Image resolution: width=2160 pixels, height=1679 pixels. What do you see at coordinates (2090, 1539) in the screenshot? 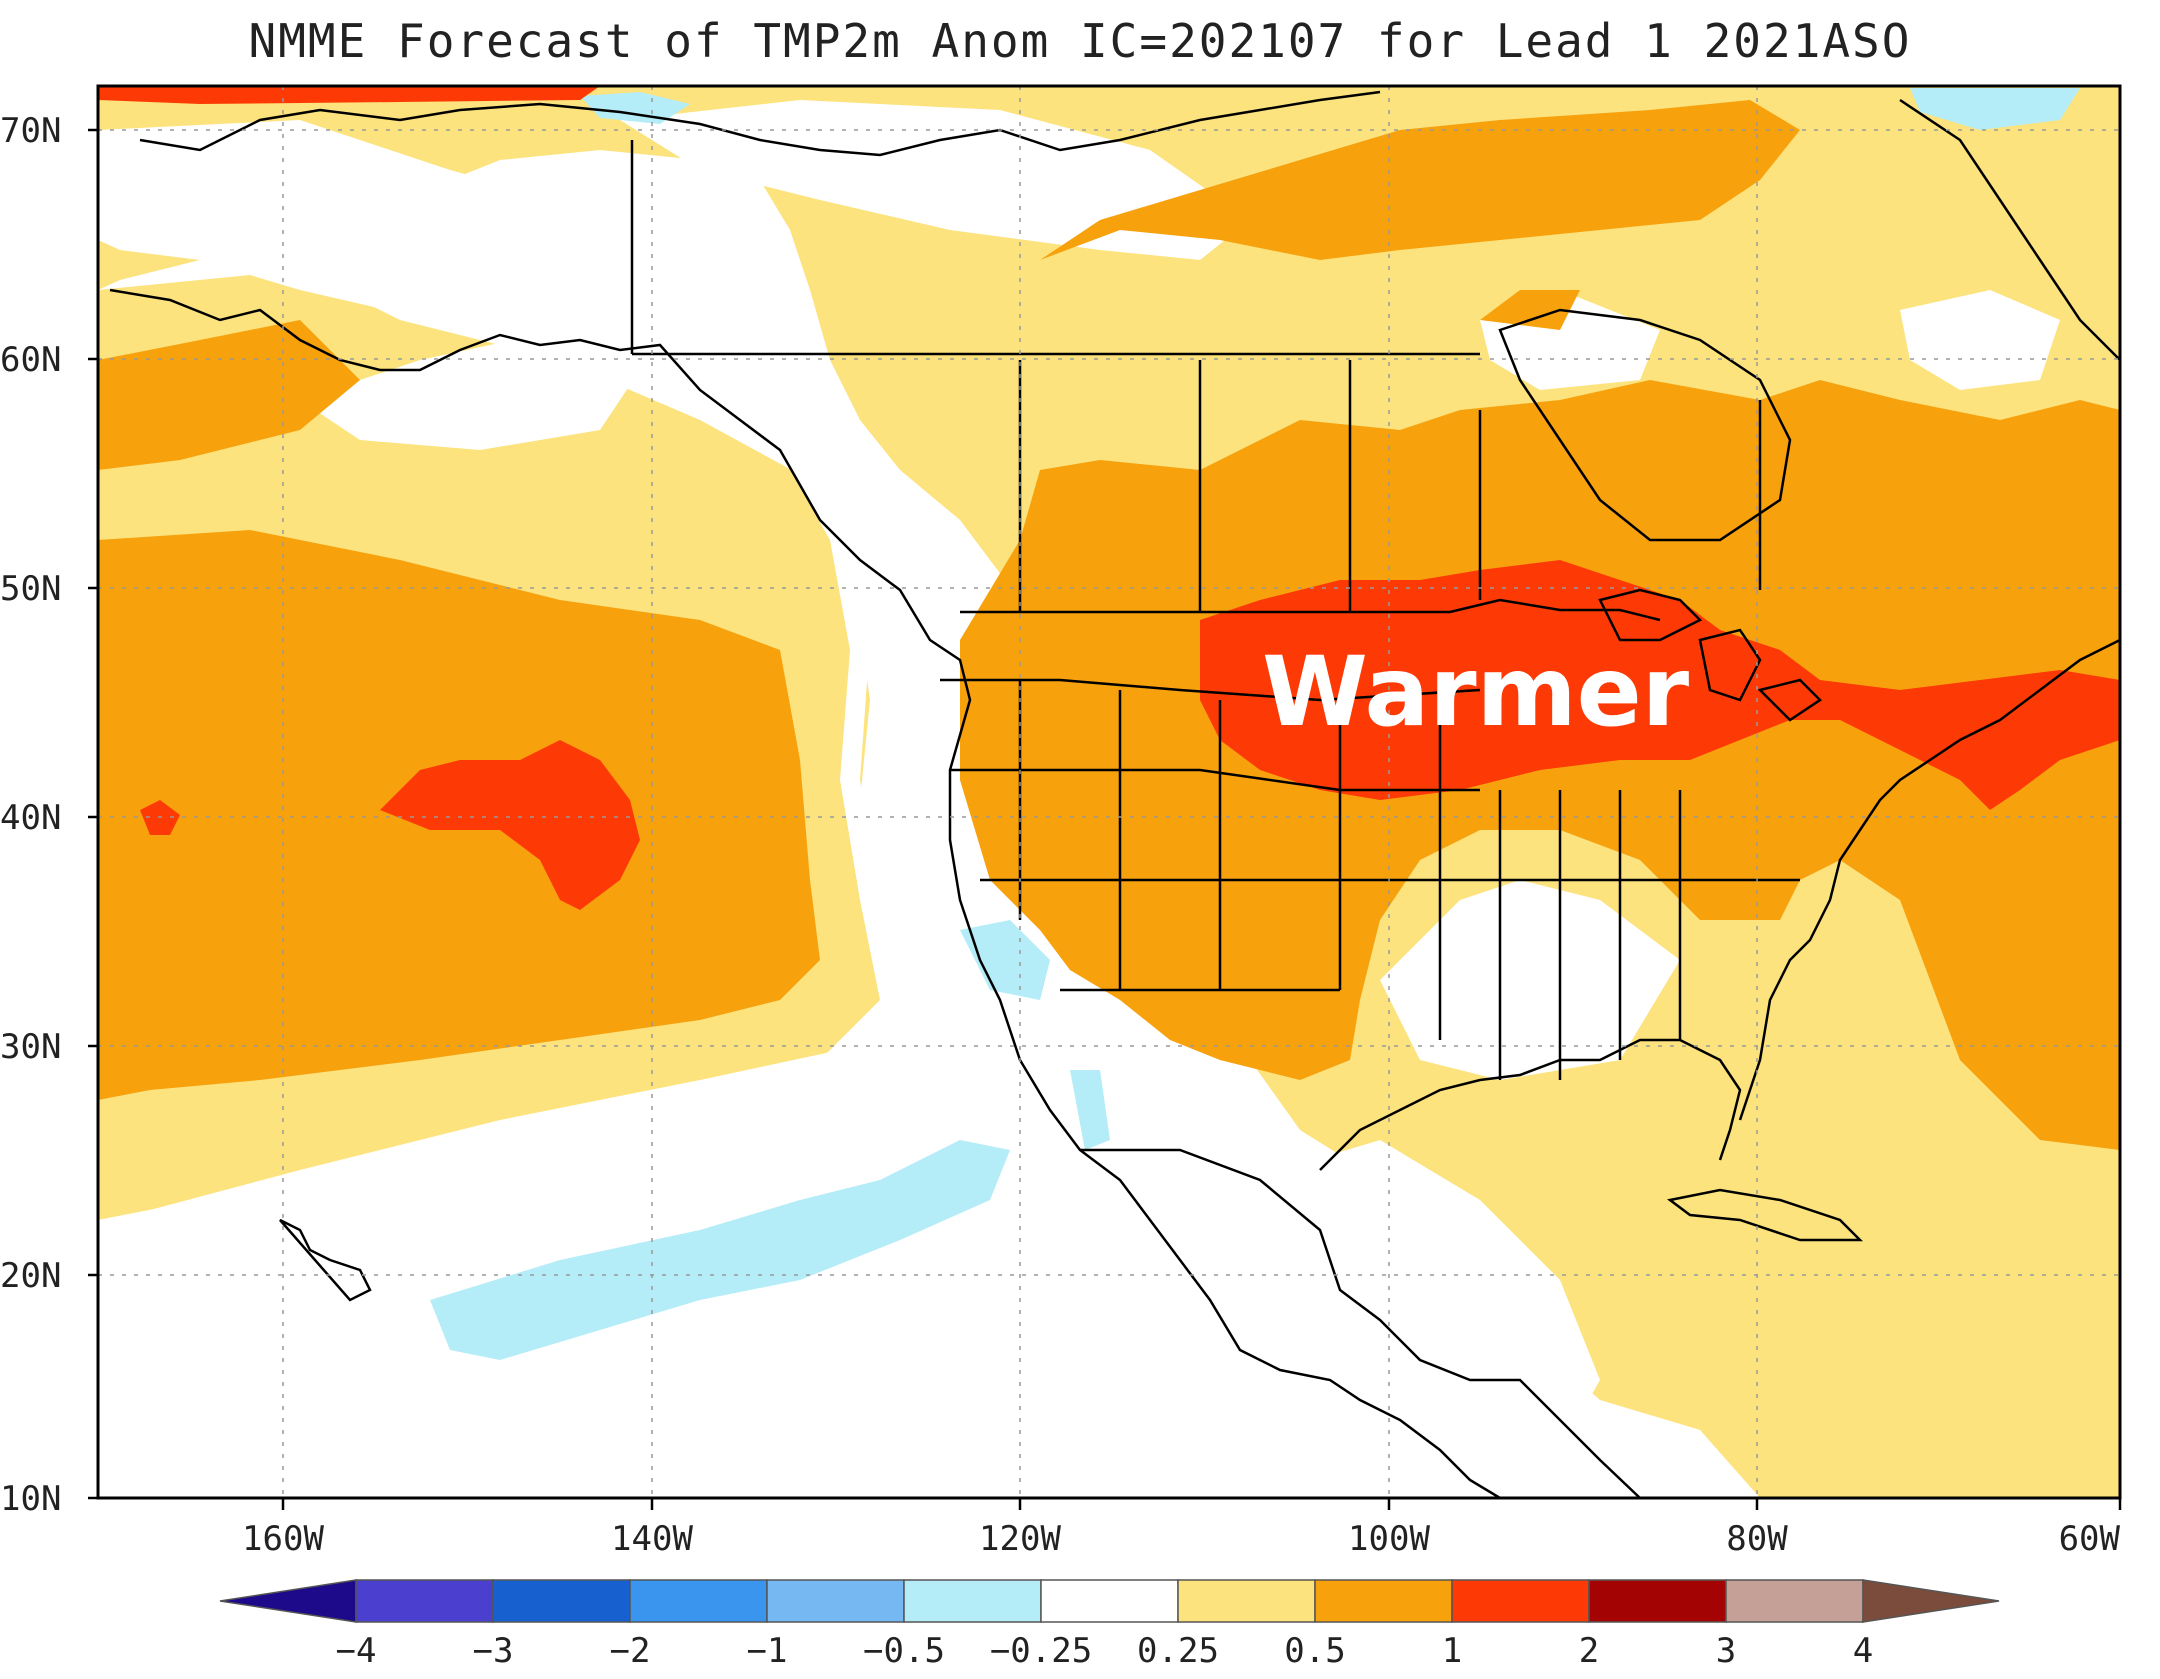
I see `lon-label-60w: 60W` at bounding box center [2090, 1539].